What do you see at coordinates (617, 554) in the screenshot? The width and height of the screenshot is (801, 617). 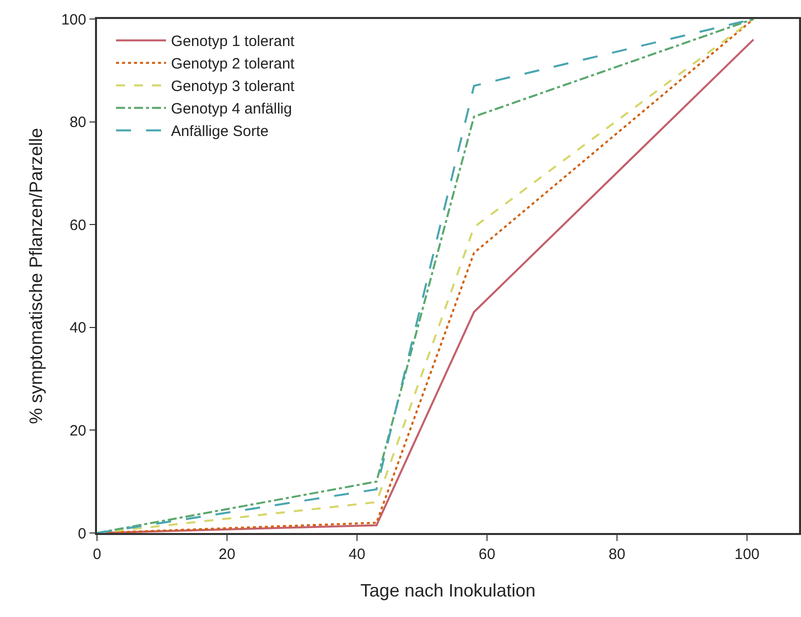 I see `x-tick-label: 80` at bounding box center [617, 554].